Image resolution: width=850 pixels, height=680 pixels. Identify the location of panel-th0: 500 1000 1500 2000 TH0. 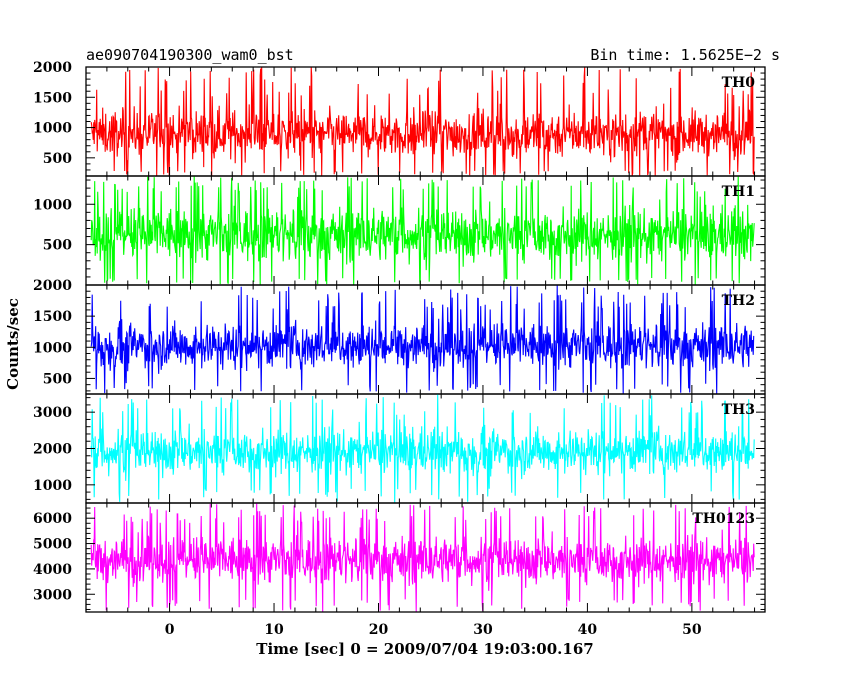
(399, 118).